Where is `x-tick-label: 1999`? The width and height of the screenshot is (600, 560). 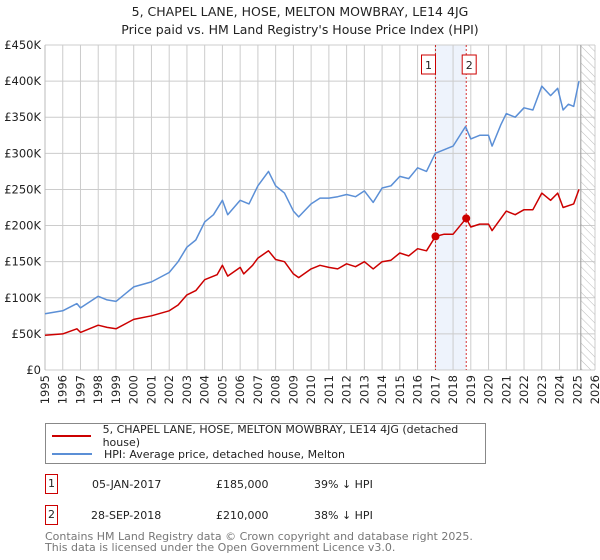
x-tick-label: 1999 is located at coordinates (116, 389).